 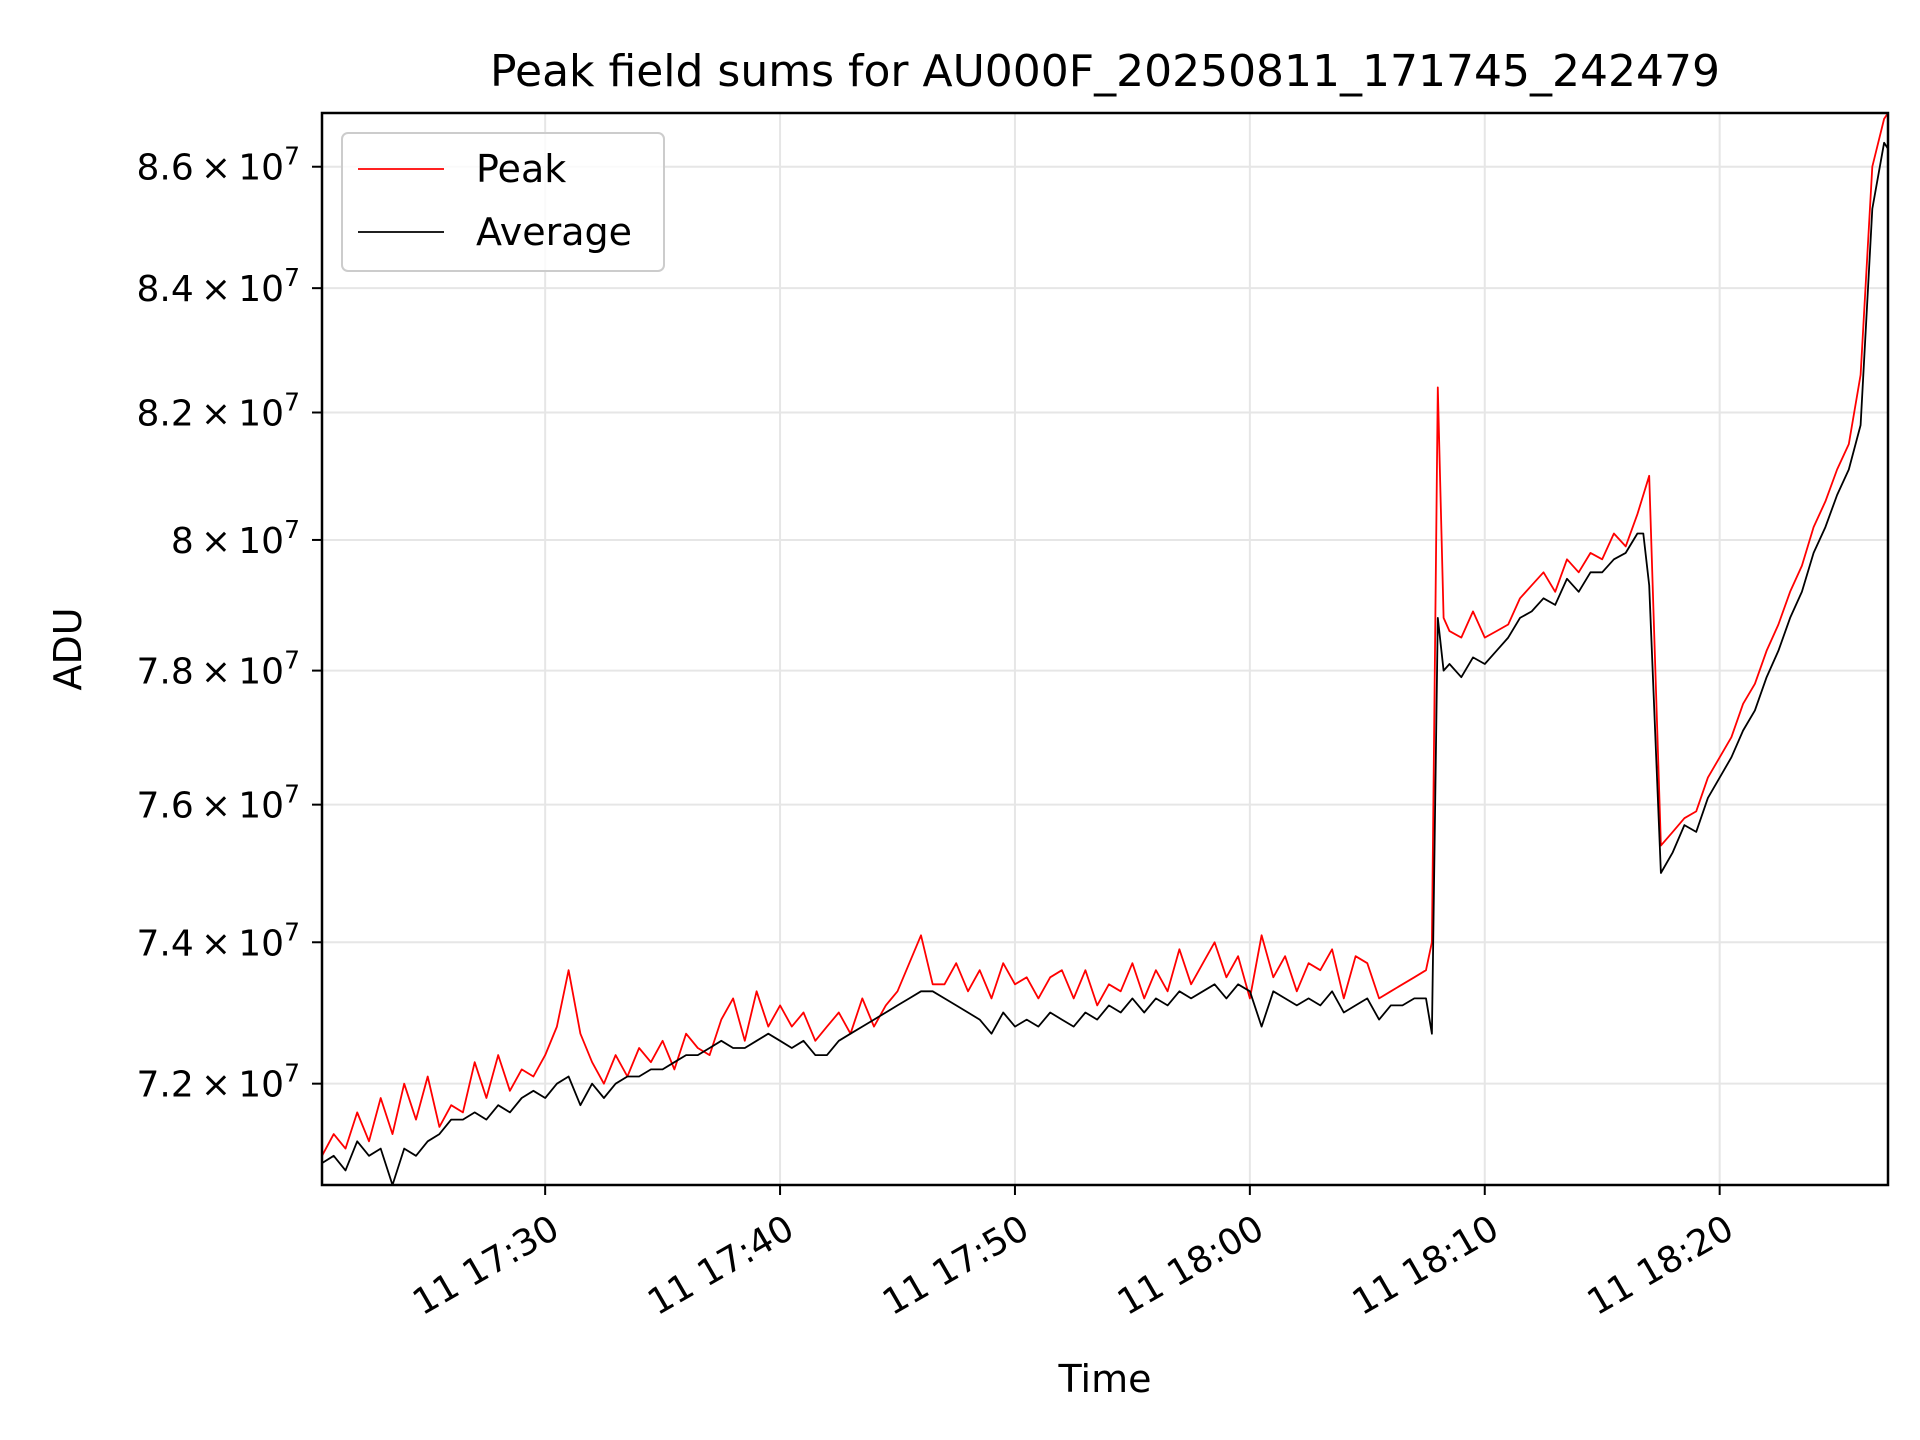 What do you see at coordinates (235, 538) in the screenshot?
I see `y-tick-label: 8 × 107` at bounding box center [235, 538].